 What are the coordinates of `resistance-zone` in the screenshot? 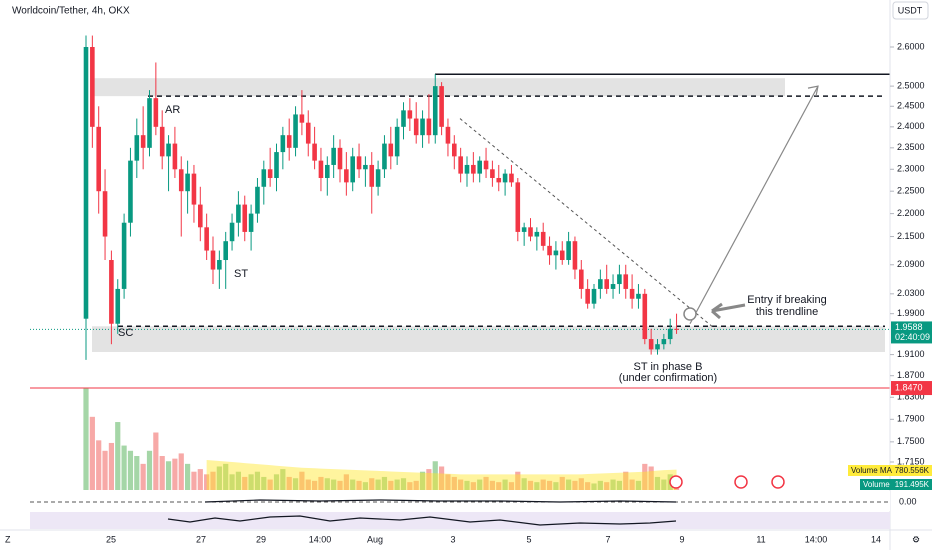 It's located at (438, 87).